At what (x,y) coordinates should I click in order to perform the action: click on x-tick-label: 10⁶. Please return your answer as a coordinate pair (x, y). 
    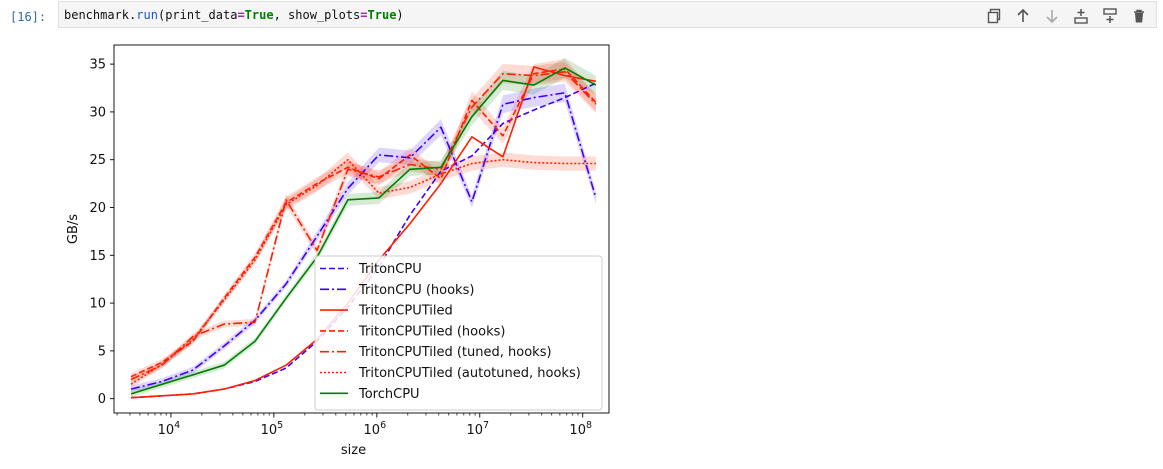
    Looking at the image, I should click on (375, 429).